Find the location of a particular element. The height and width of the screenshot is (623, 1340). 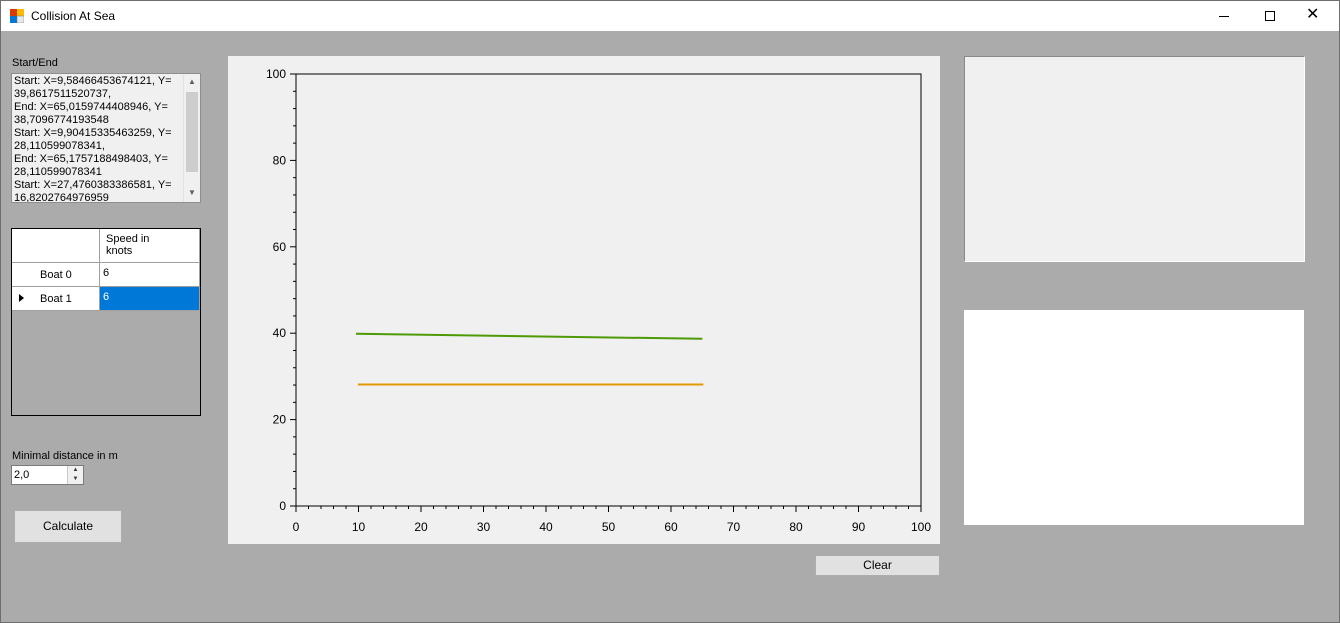

maximize-icon is located at coordinates (1270, 16).